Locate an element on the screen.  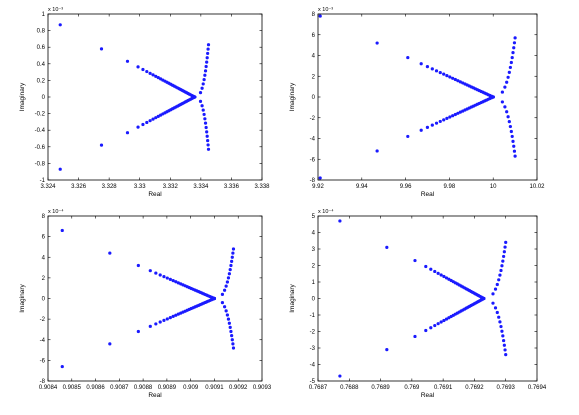
y-tick-label: -1 is located at coordinates (313, 316).